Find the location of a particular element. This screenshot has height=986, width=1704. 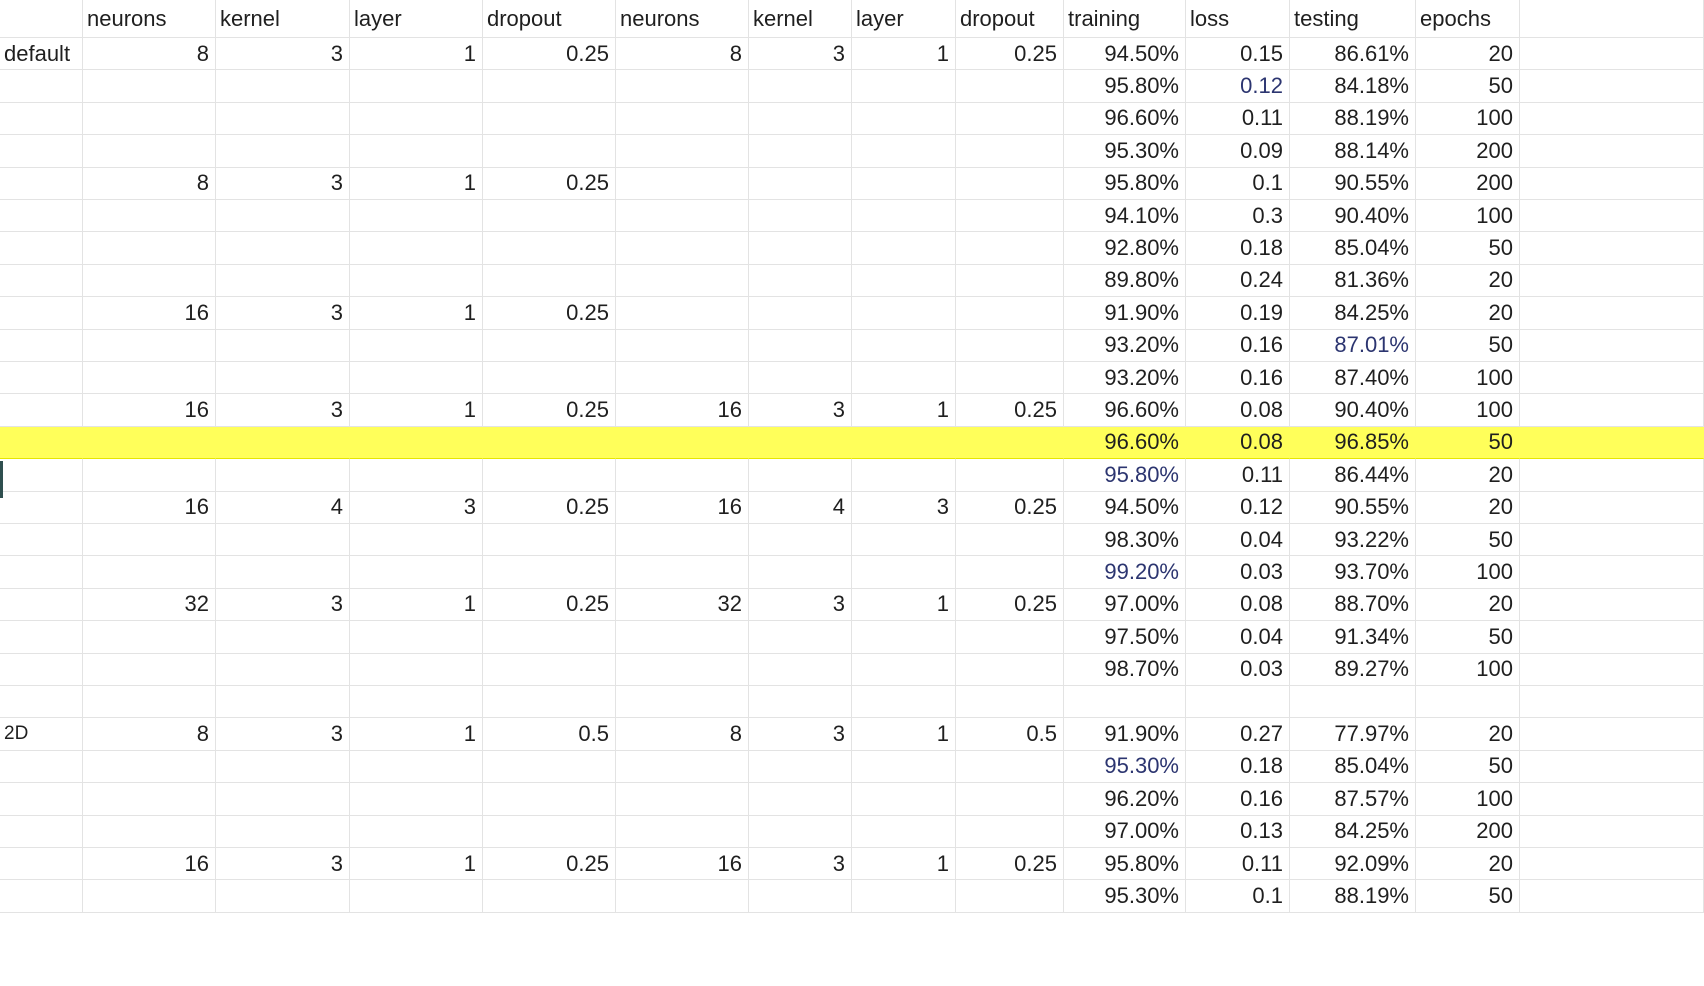

table-cell: 32 is located at coordinates (149, 605).